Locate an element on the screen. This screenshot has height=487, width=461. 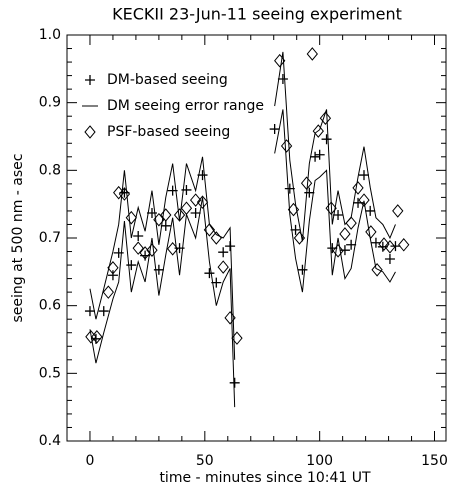
x-tick-label: 100 is located at coordinates (319, 461).